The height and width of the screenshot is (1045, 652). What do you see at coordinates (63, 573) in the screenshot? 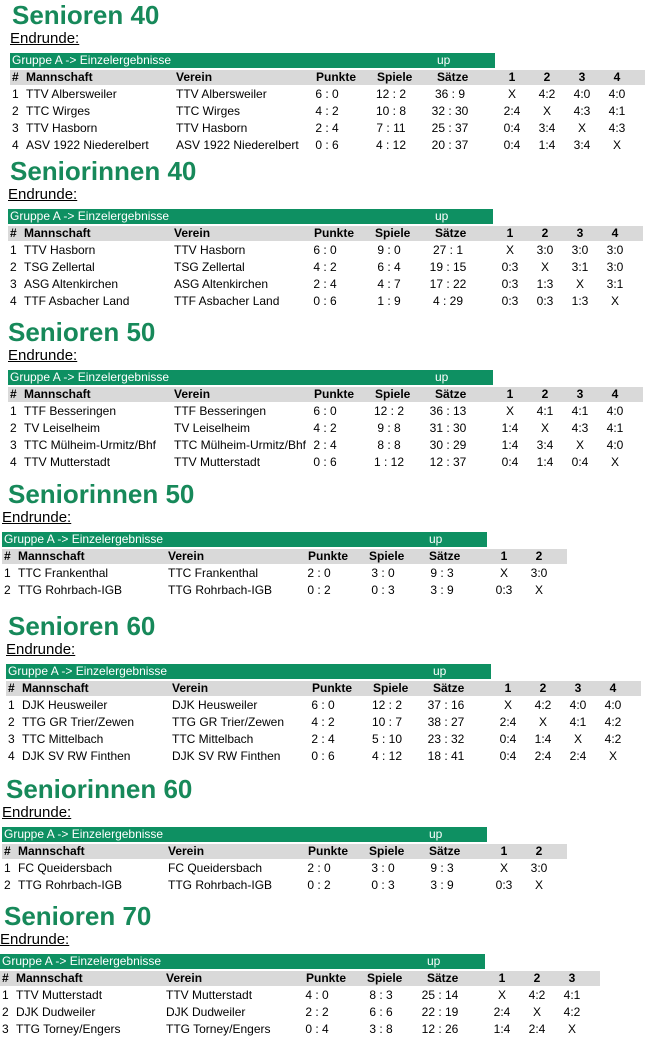
I see `cell: TTC Frankenthal` at bounding box center [63, 573].